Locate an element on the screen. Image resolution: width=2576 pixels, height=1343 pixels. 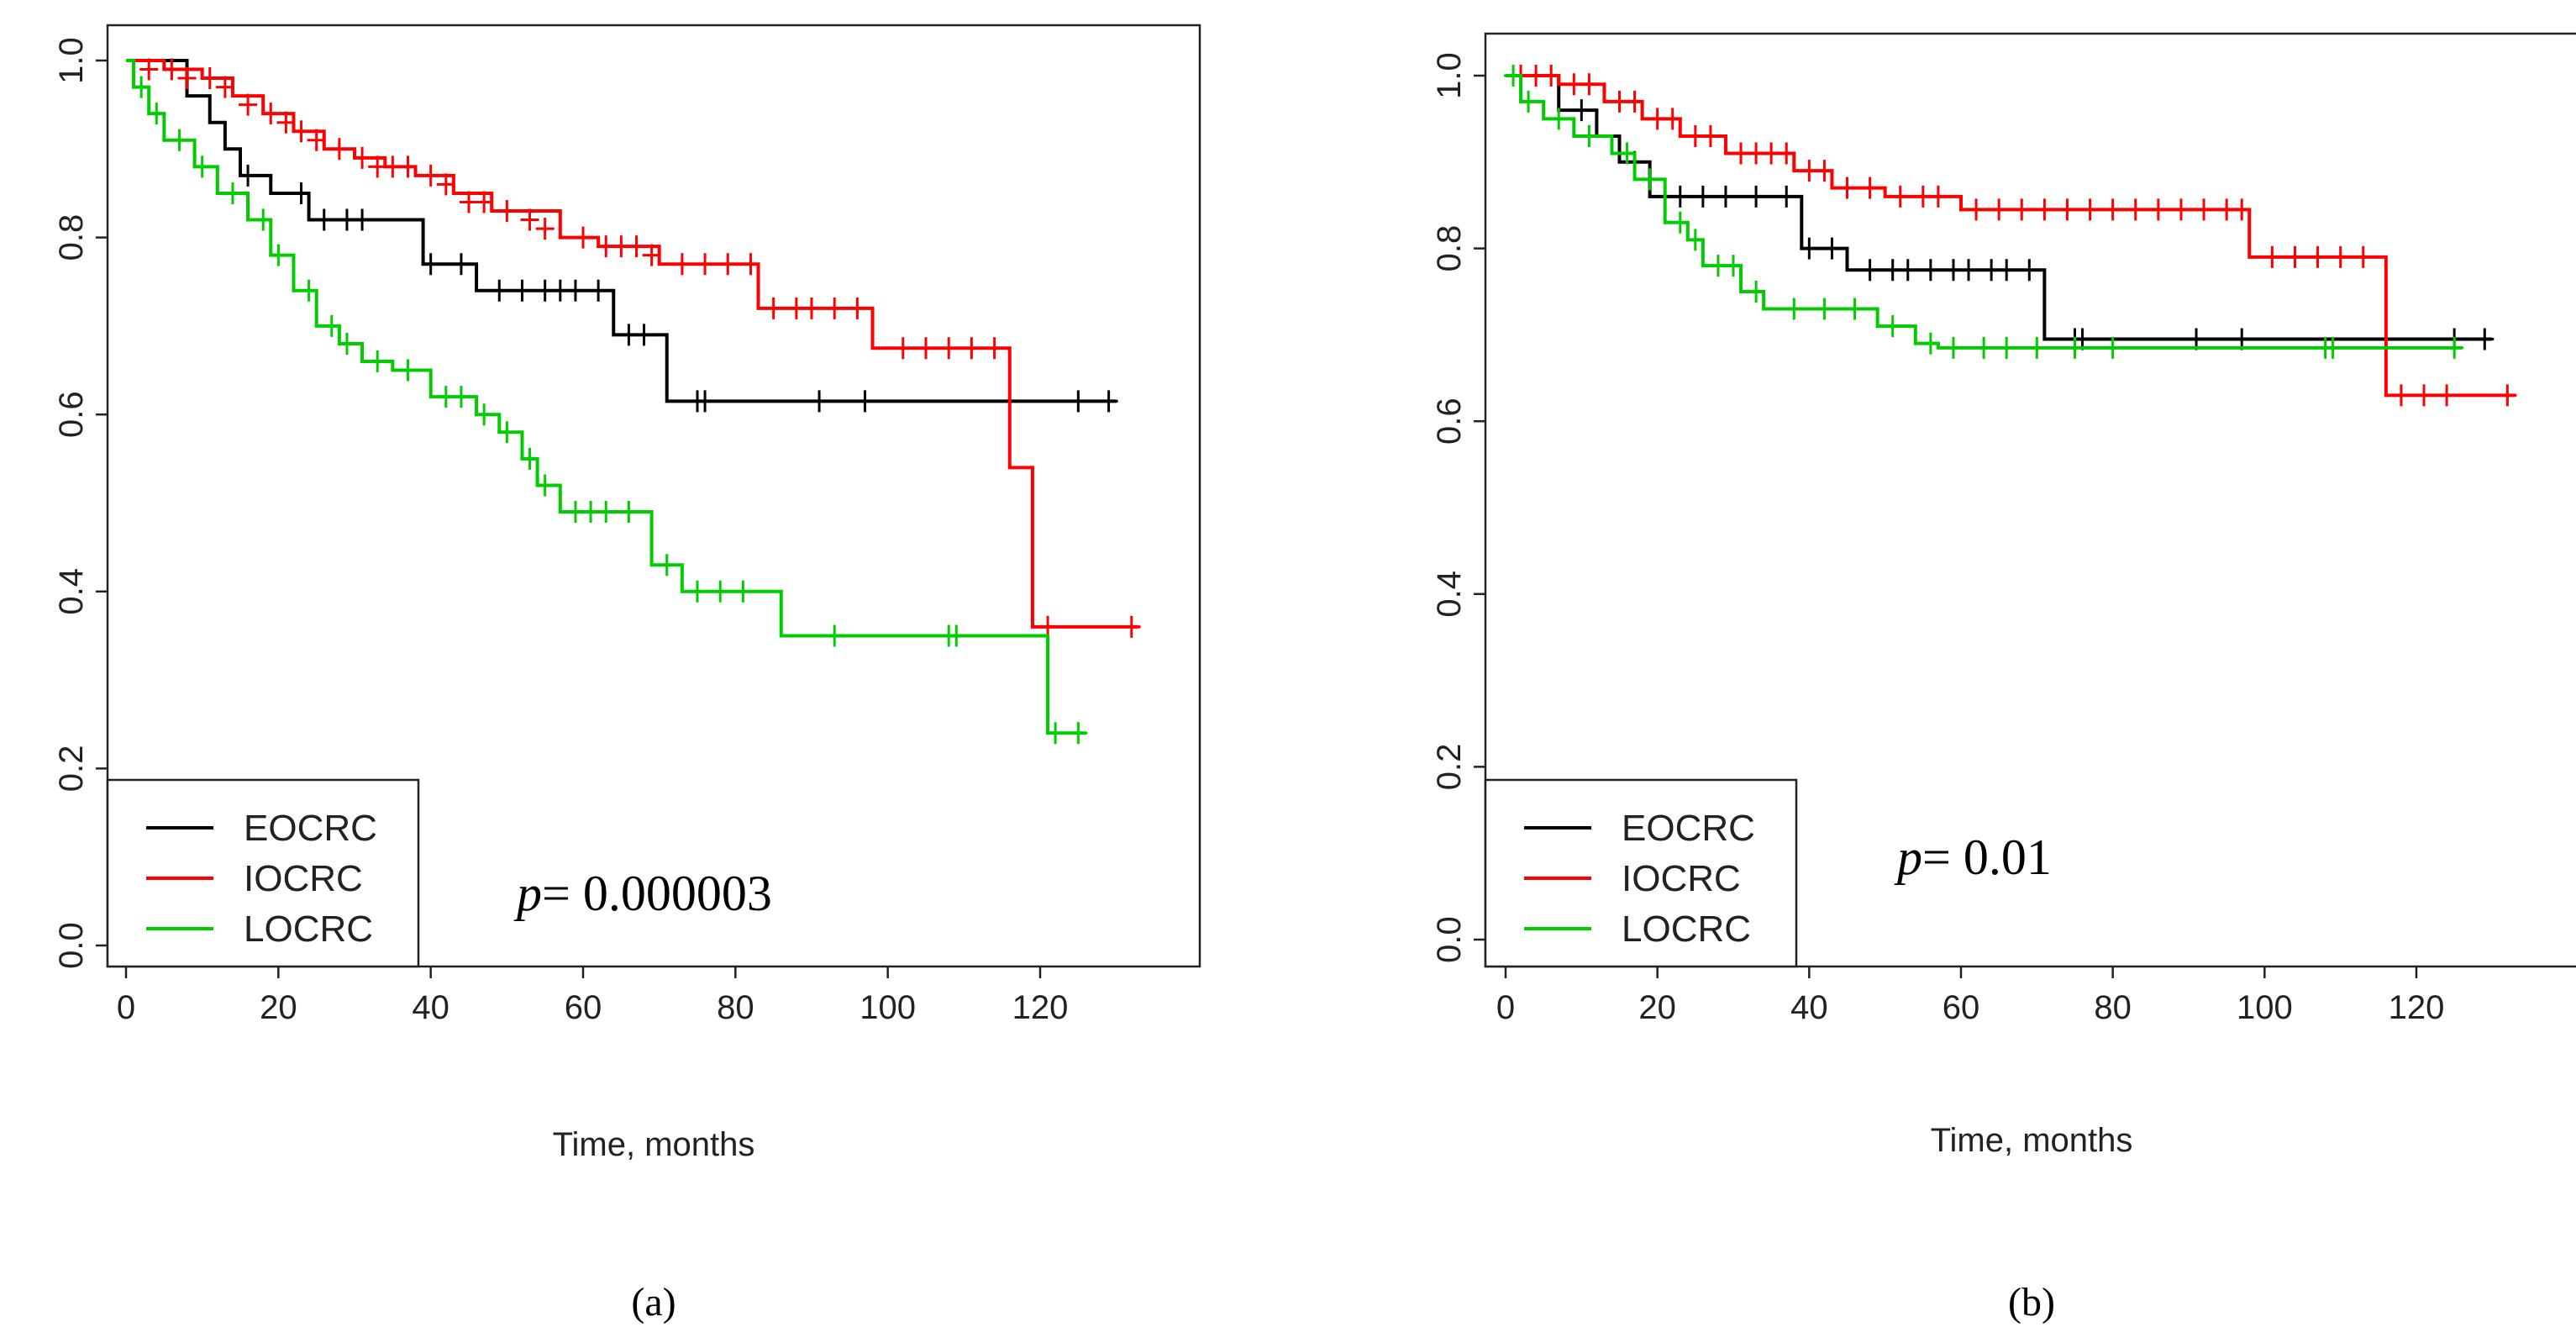
legend-box is located at coordinates (1641, 873).